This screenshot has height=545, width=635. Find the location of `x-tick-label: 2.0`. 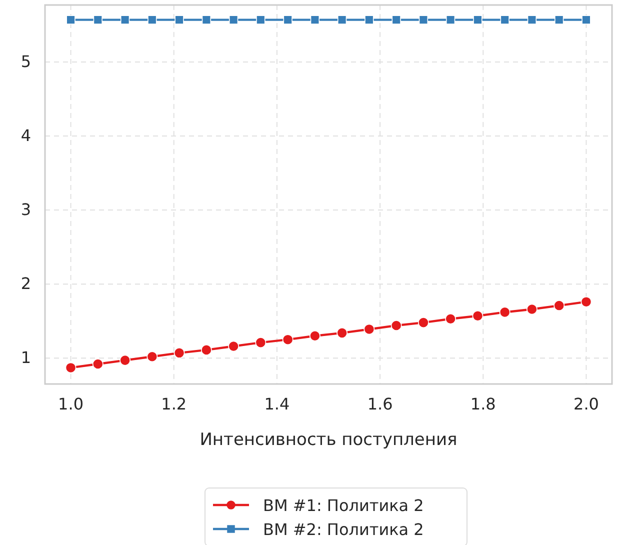

x-tick-label: 2.0 is located at coordinates (586, 404).